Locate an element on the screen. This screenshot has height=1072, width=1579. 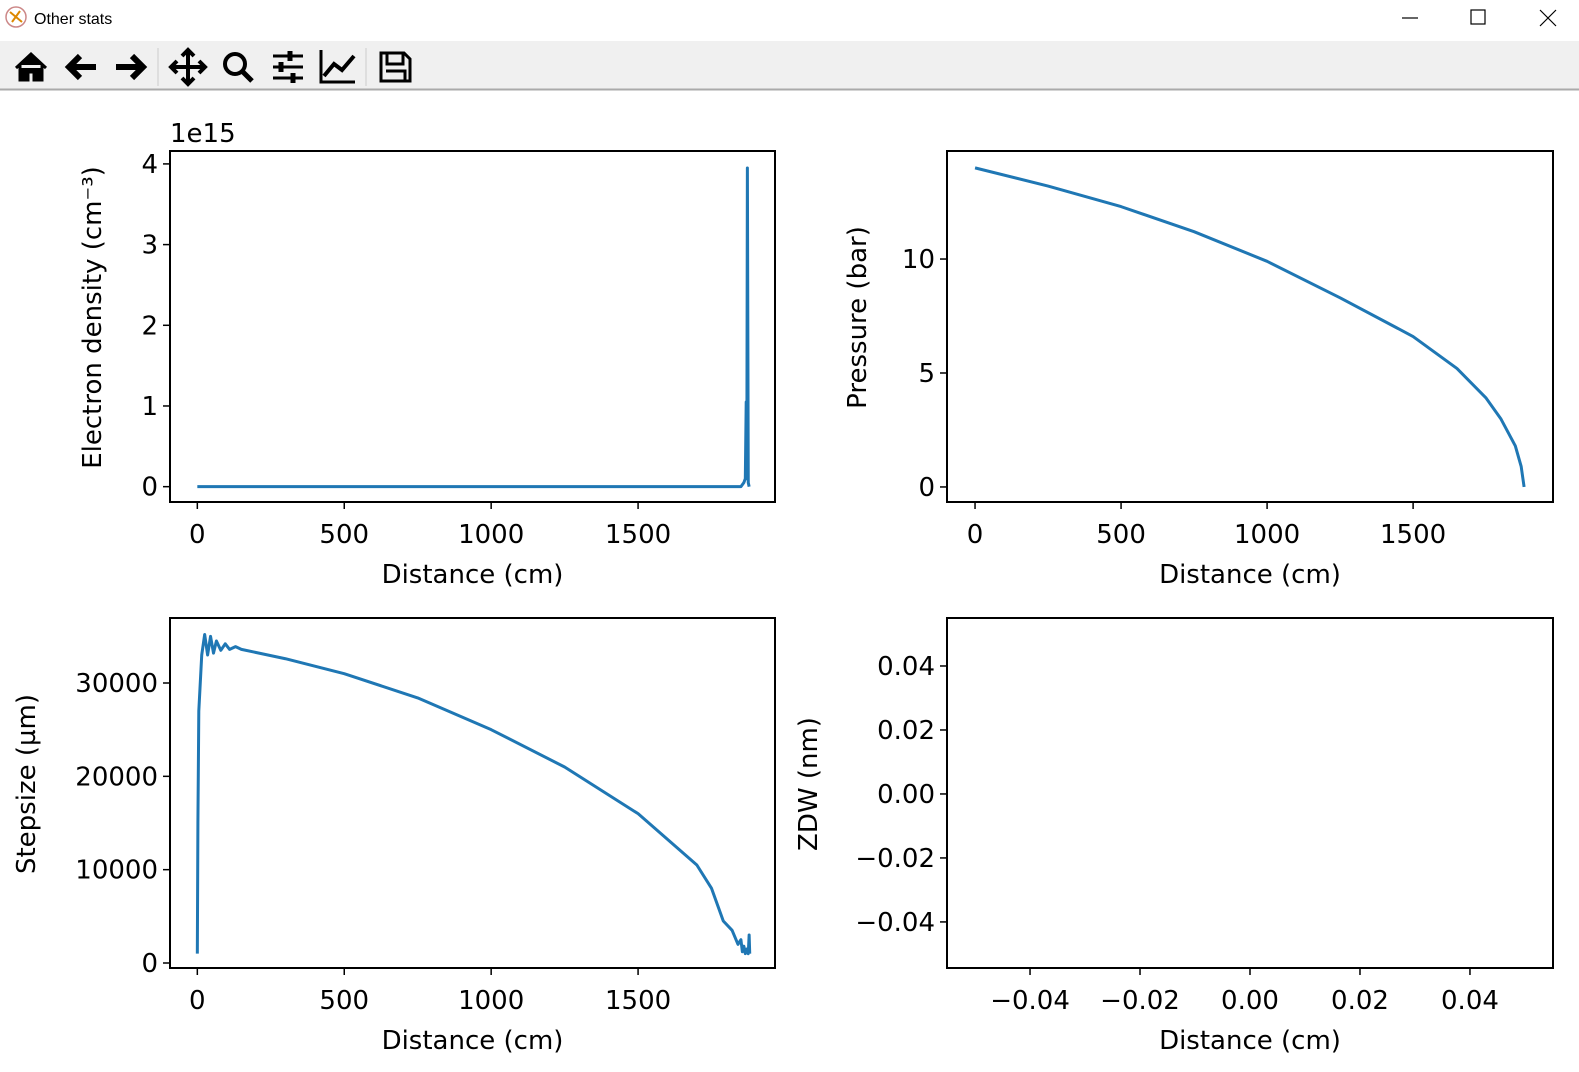
y-axis-label: ZDW (nm) is located at coordinates (809, 784).